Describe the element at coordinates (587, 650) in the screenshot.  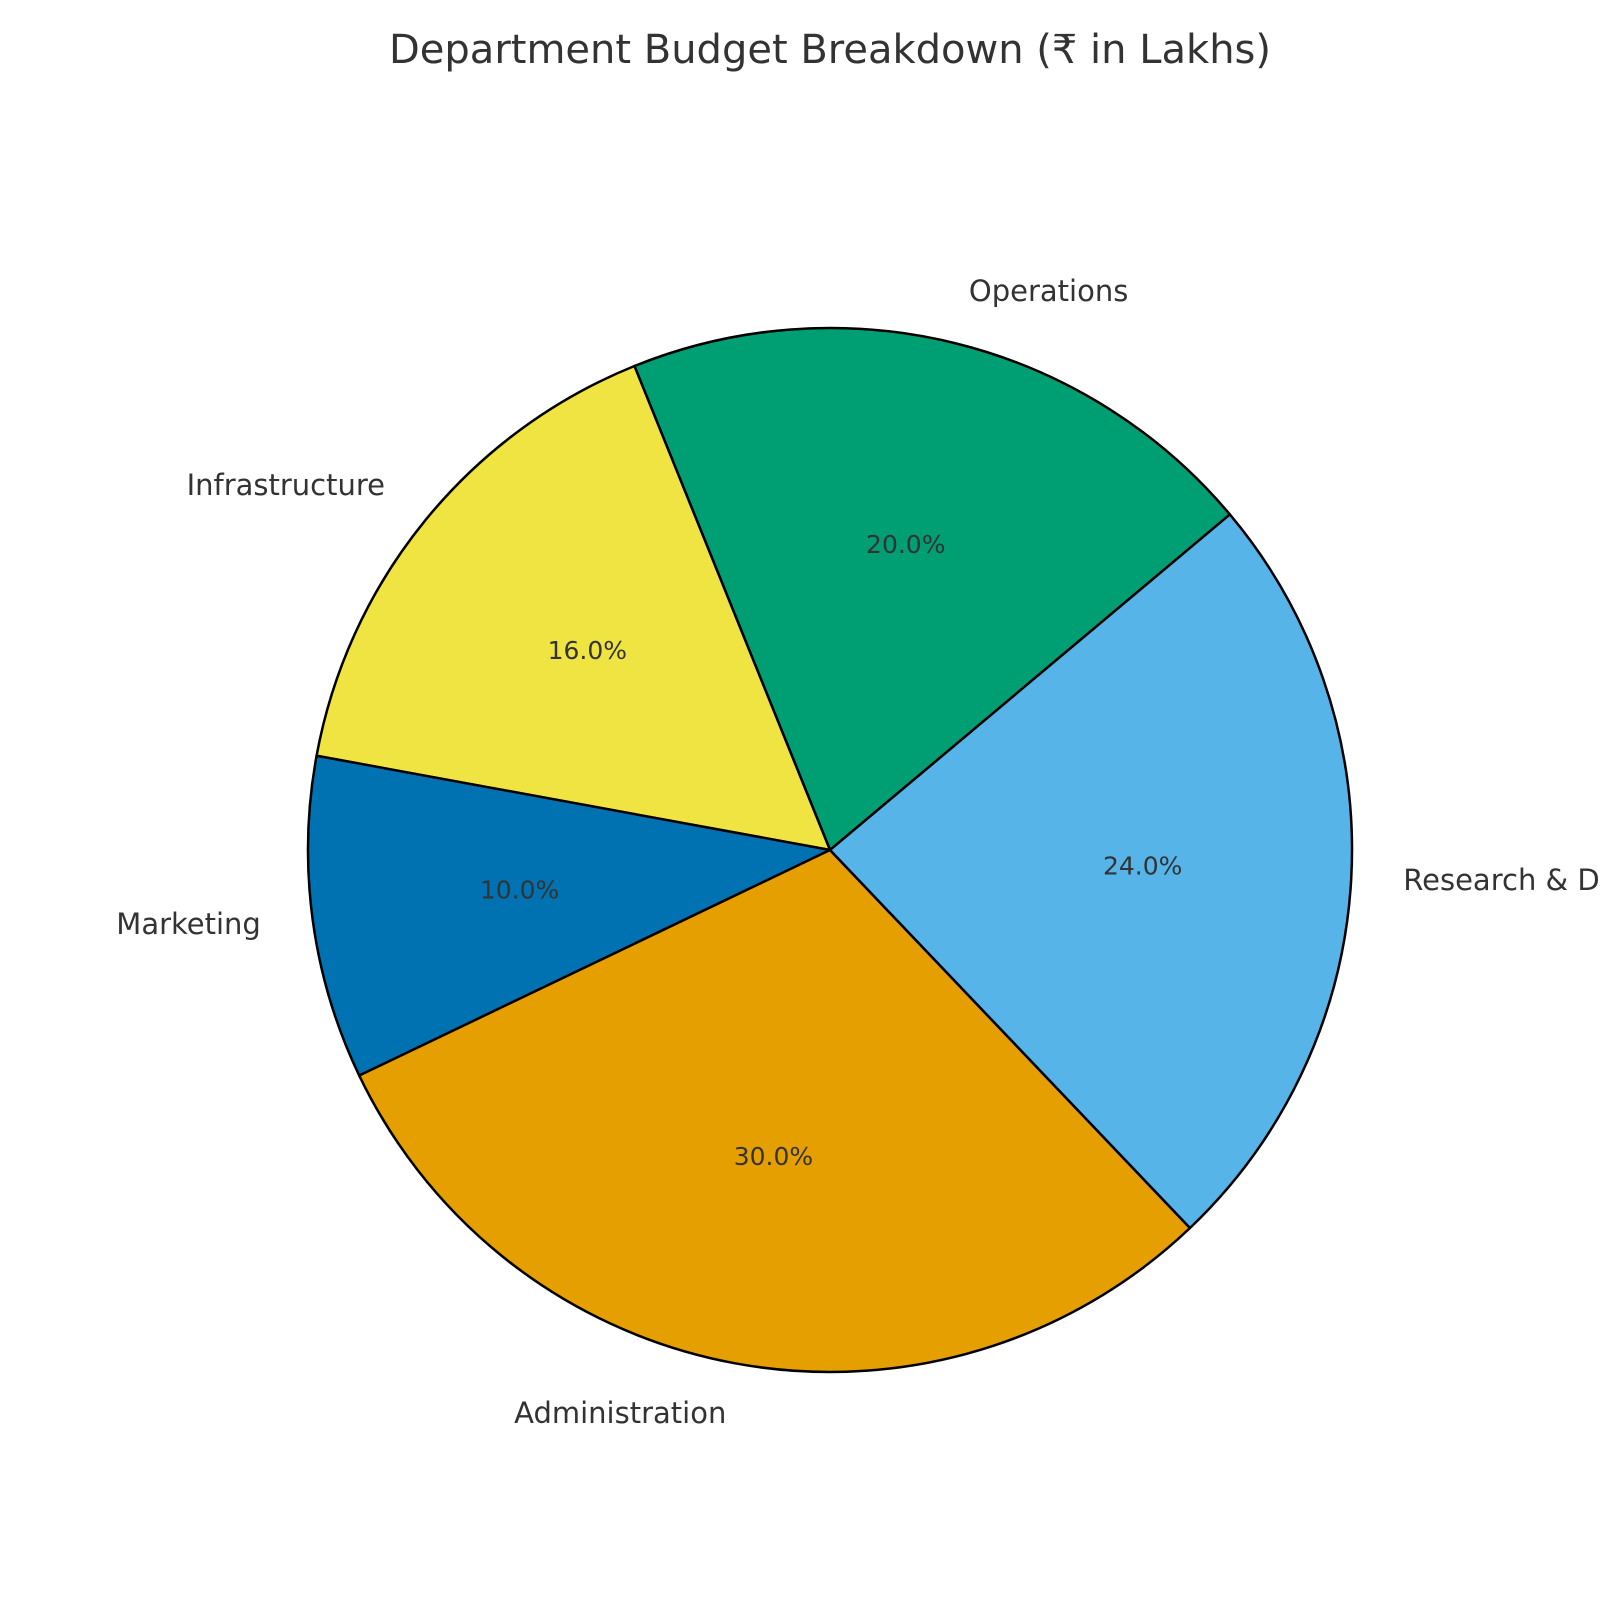
I see `pct-label-infrastructure: 16.0%` at that location.